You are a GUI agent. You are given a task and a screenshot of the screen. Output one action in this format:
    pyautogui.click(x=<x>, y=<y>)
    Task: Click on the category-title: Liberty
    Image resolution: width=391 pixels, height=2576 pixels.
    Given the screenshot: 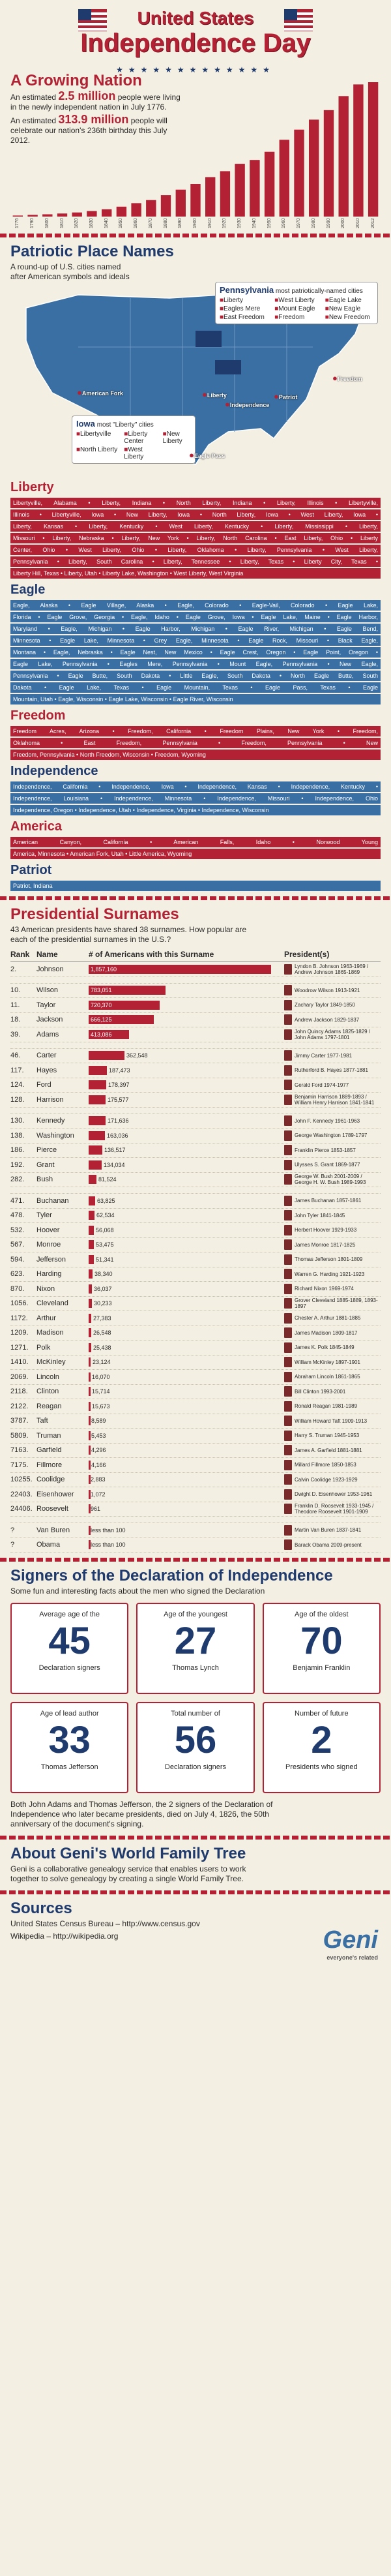 What is the action you would take?
    pyautogui.click(x=32, y=487)
    